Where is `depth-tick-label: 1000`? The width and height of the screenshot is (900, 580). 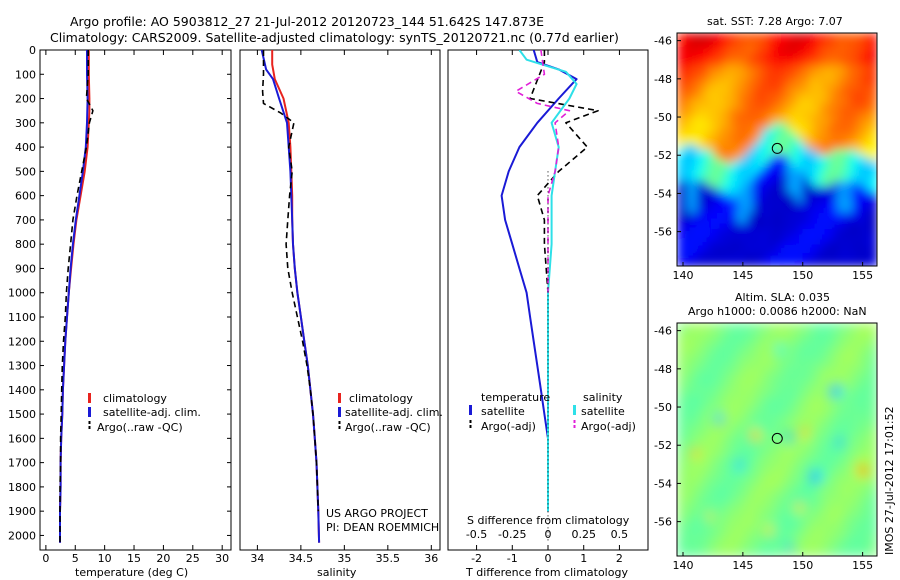 depth-tick-label: 1000 is located at coordinates (22, 293).